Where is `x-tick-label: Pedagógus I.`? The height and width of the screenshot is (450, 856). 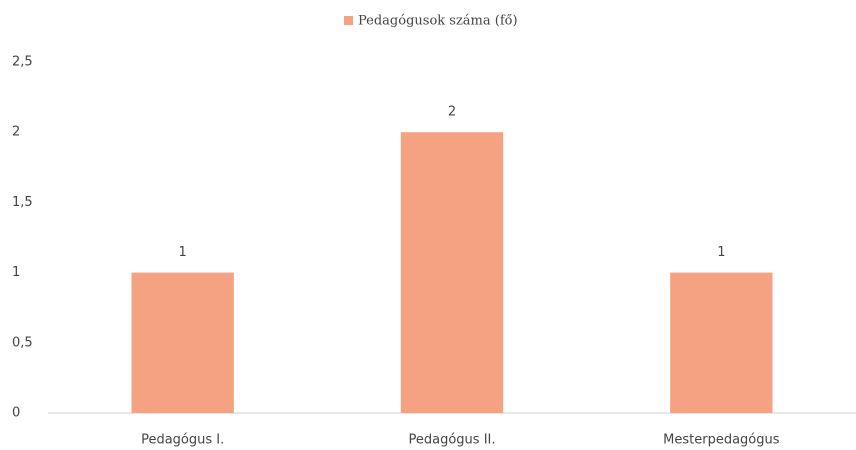
x-tick-label: Pedagógus I. is located at coordinates (182, 440).